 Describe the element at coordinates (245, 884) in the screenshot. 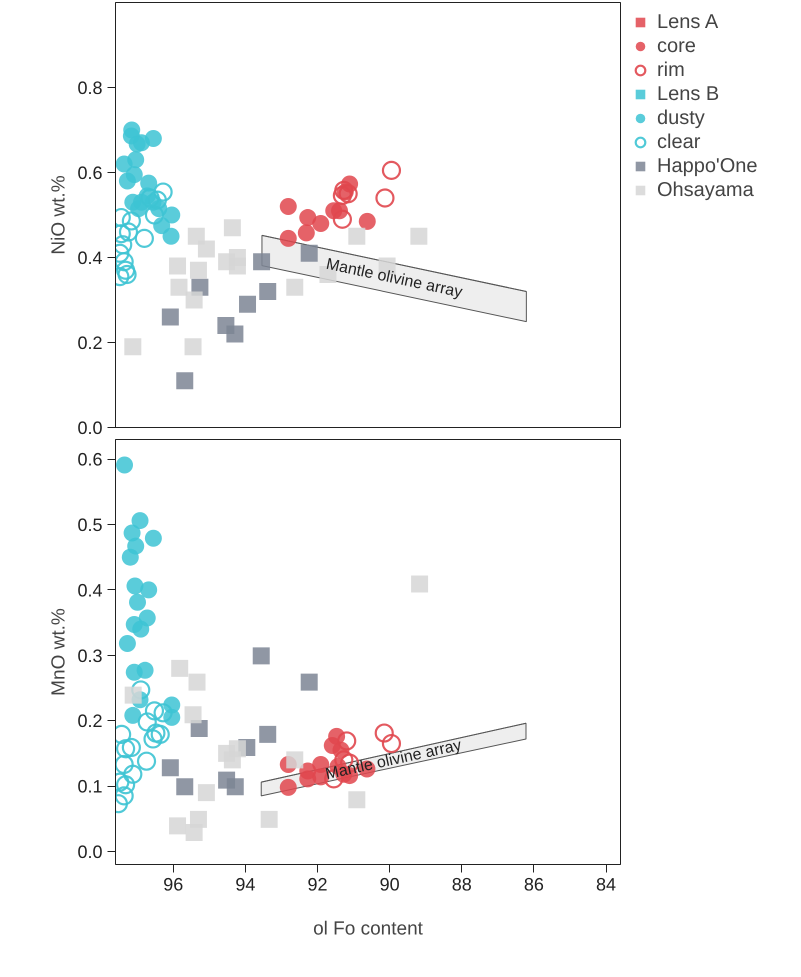

I see `x-tick-label: 94` at that location.